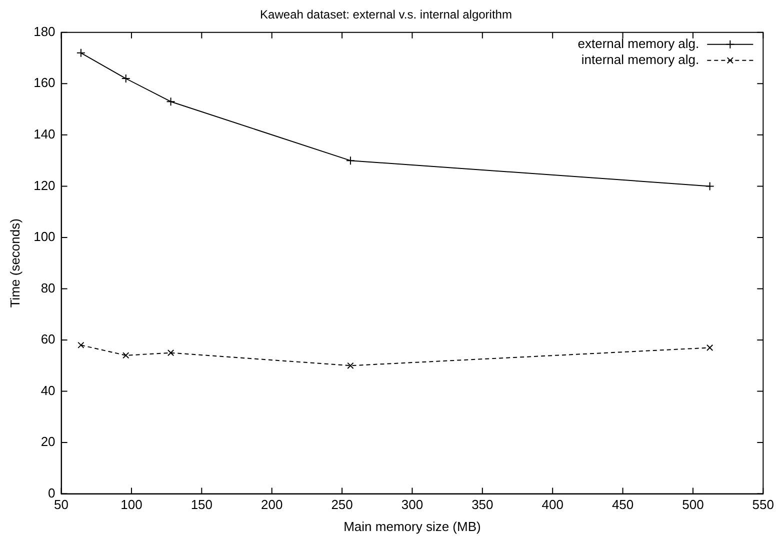 Image resolution: width=778 pixels, height=541 pixels. What do you see at coordinates (48, 390) in the screenshot?
I see `y-tick-label: 40` at bounding box center [48, 390].